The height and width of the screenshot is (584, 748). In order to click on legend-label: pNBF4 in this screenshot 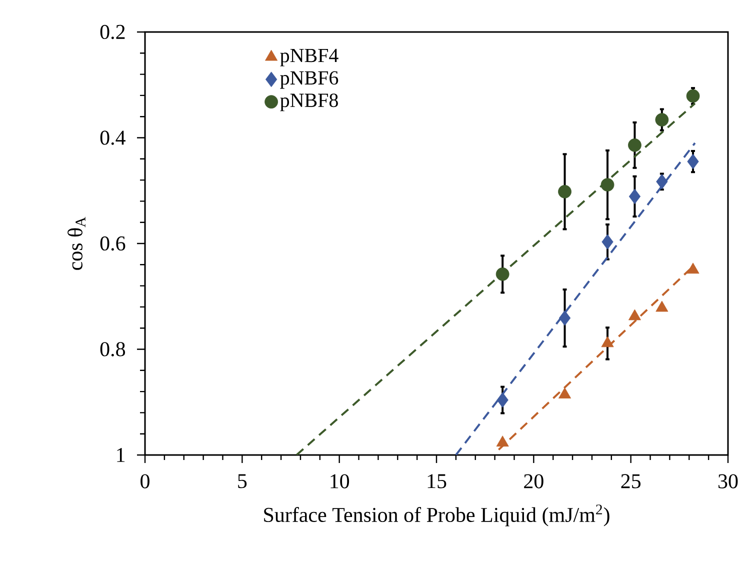, I will do `click(309, 57)`.